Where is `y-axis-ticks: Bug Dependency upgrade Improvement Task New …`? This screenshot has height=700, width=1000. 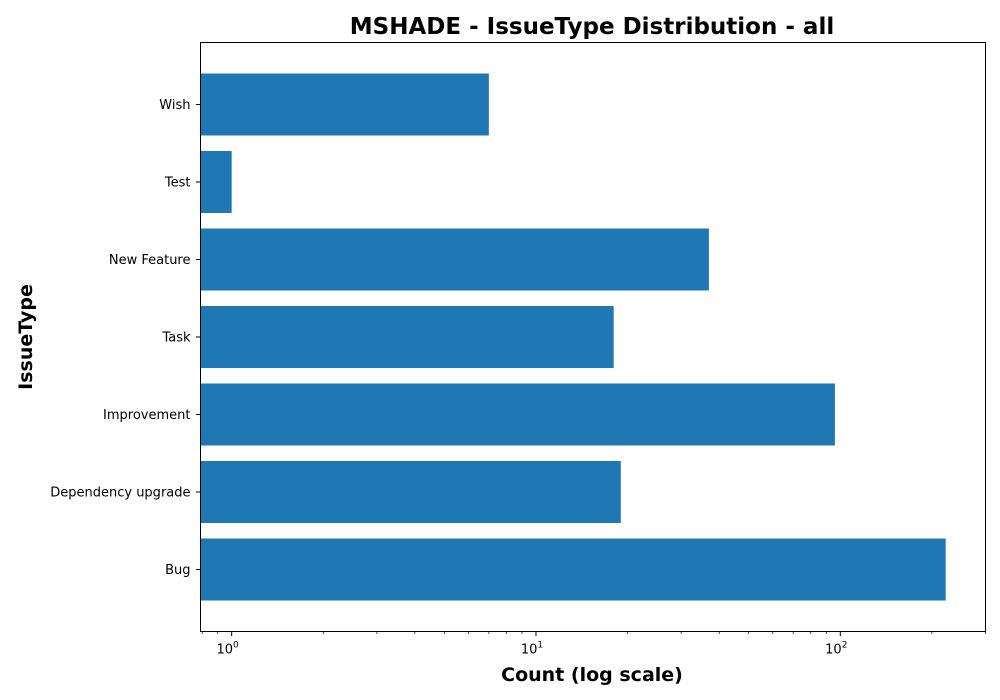
y-axis-ticks: Bug Dependency upgrade Improvement Task New … is located at coordinates (125, 338).